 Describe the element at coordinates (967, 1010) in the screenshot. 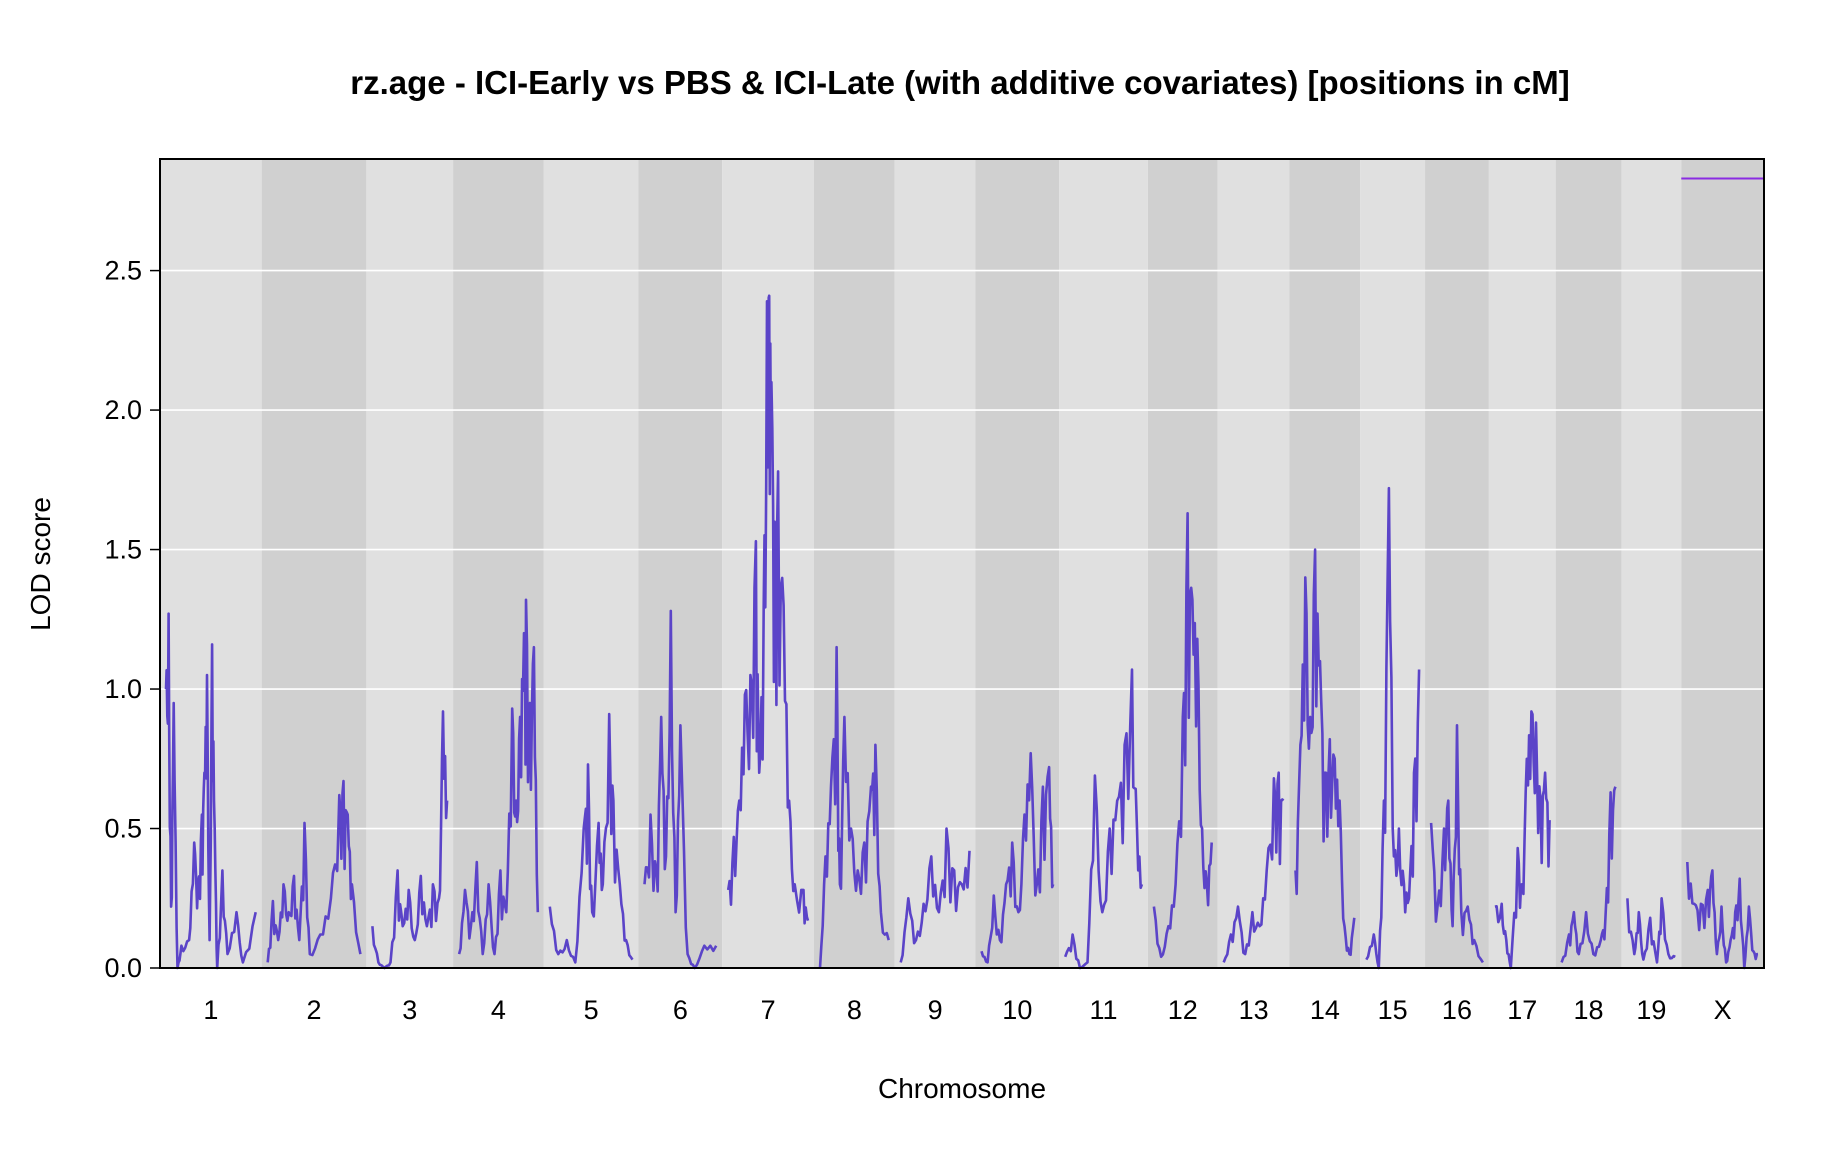

I see `x-axis-ticks: 1 2 3 4 5 6 7 8 9 10 11 12 13 14 15 16 17 18 19 X` at that location.